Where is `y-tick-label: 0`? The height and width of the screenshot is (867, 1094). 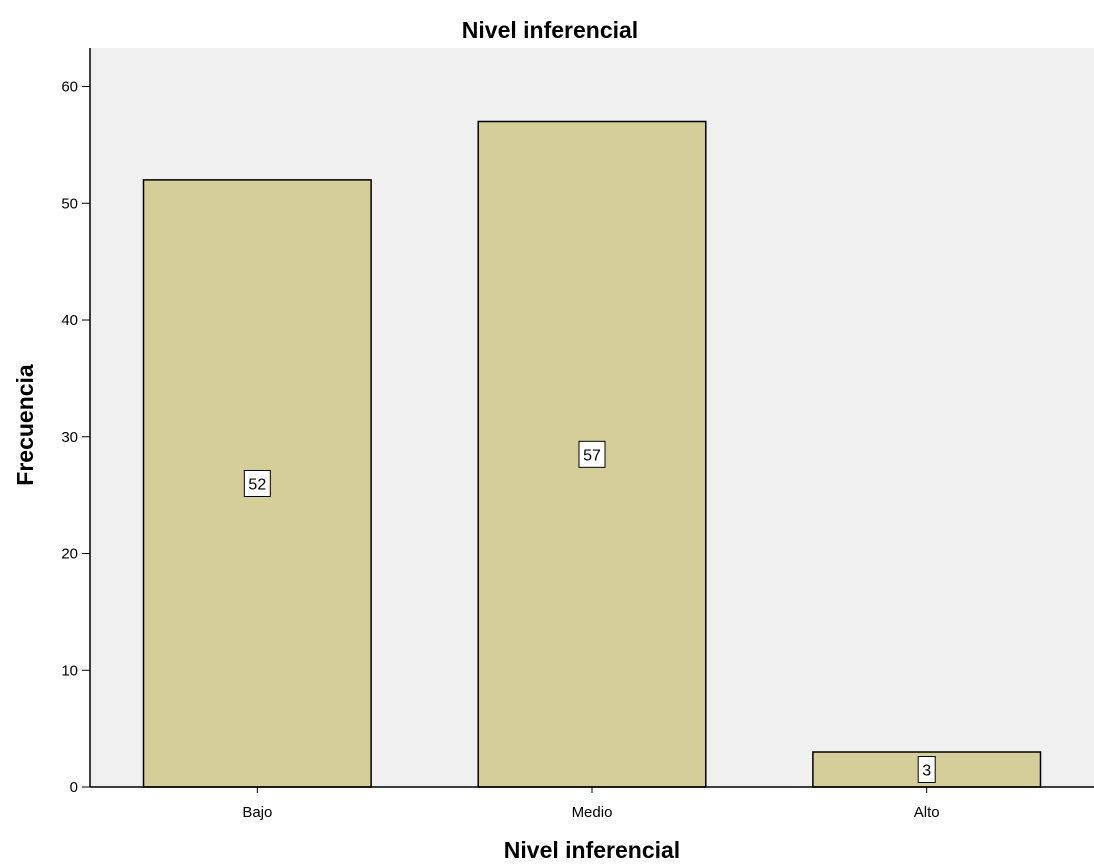 y-tick-label: 0 is located at coordinates (74, 787).